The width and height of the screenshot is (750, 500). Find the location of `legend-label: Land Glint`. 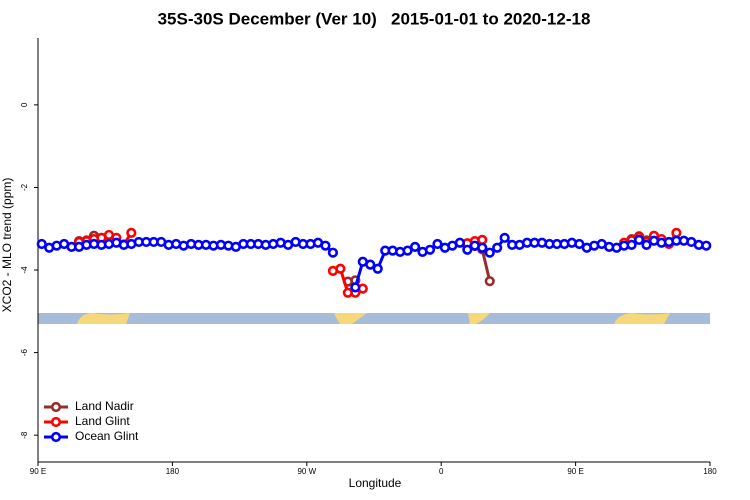

legend-label: Land Glint is located at coordinates (102, 421).